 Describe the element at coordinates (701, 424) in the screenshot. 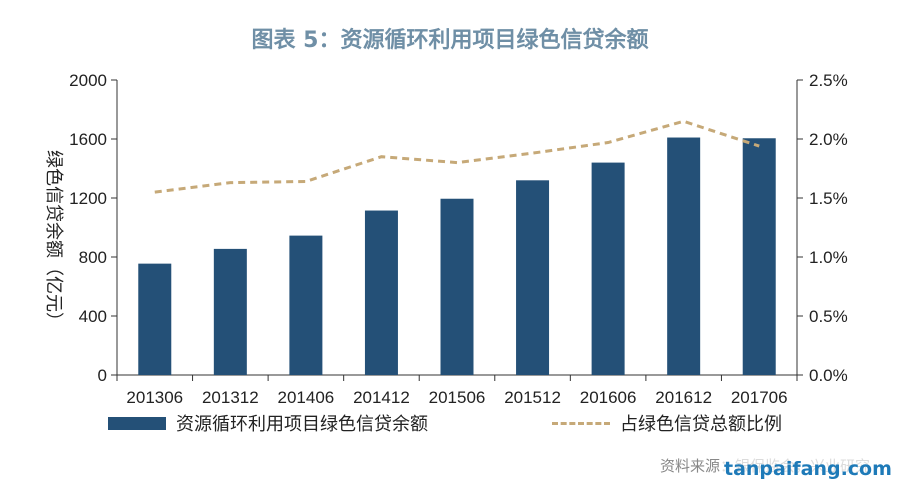

I see `legend-line-label: 占绿色信贷总额比例` at that location.